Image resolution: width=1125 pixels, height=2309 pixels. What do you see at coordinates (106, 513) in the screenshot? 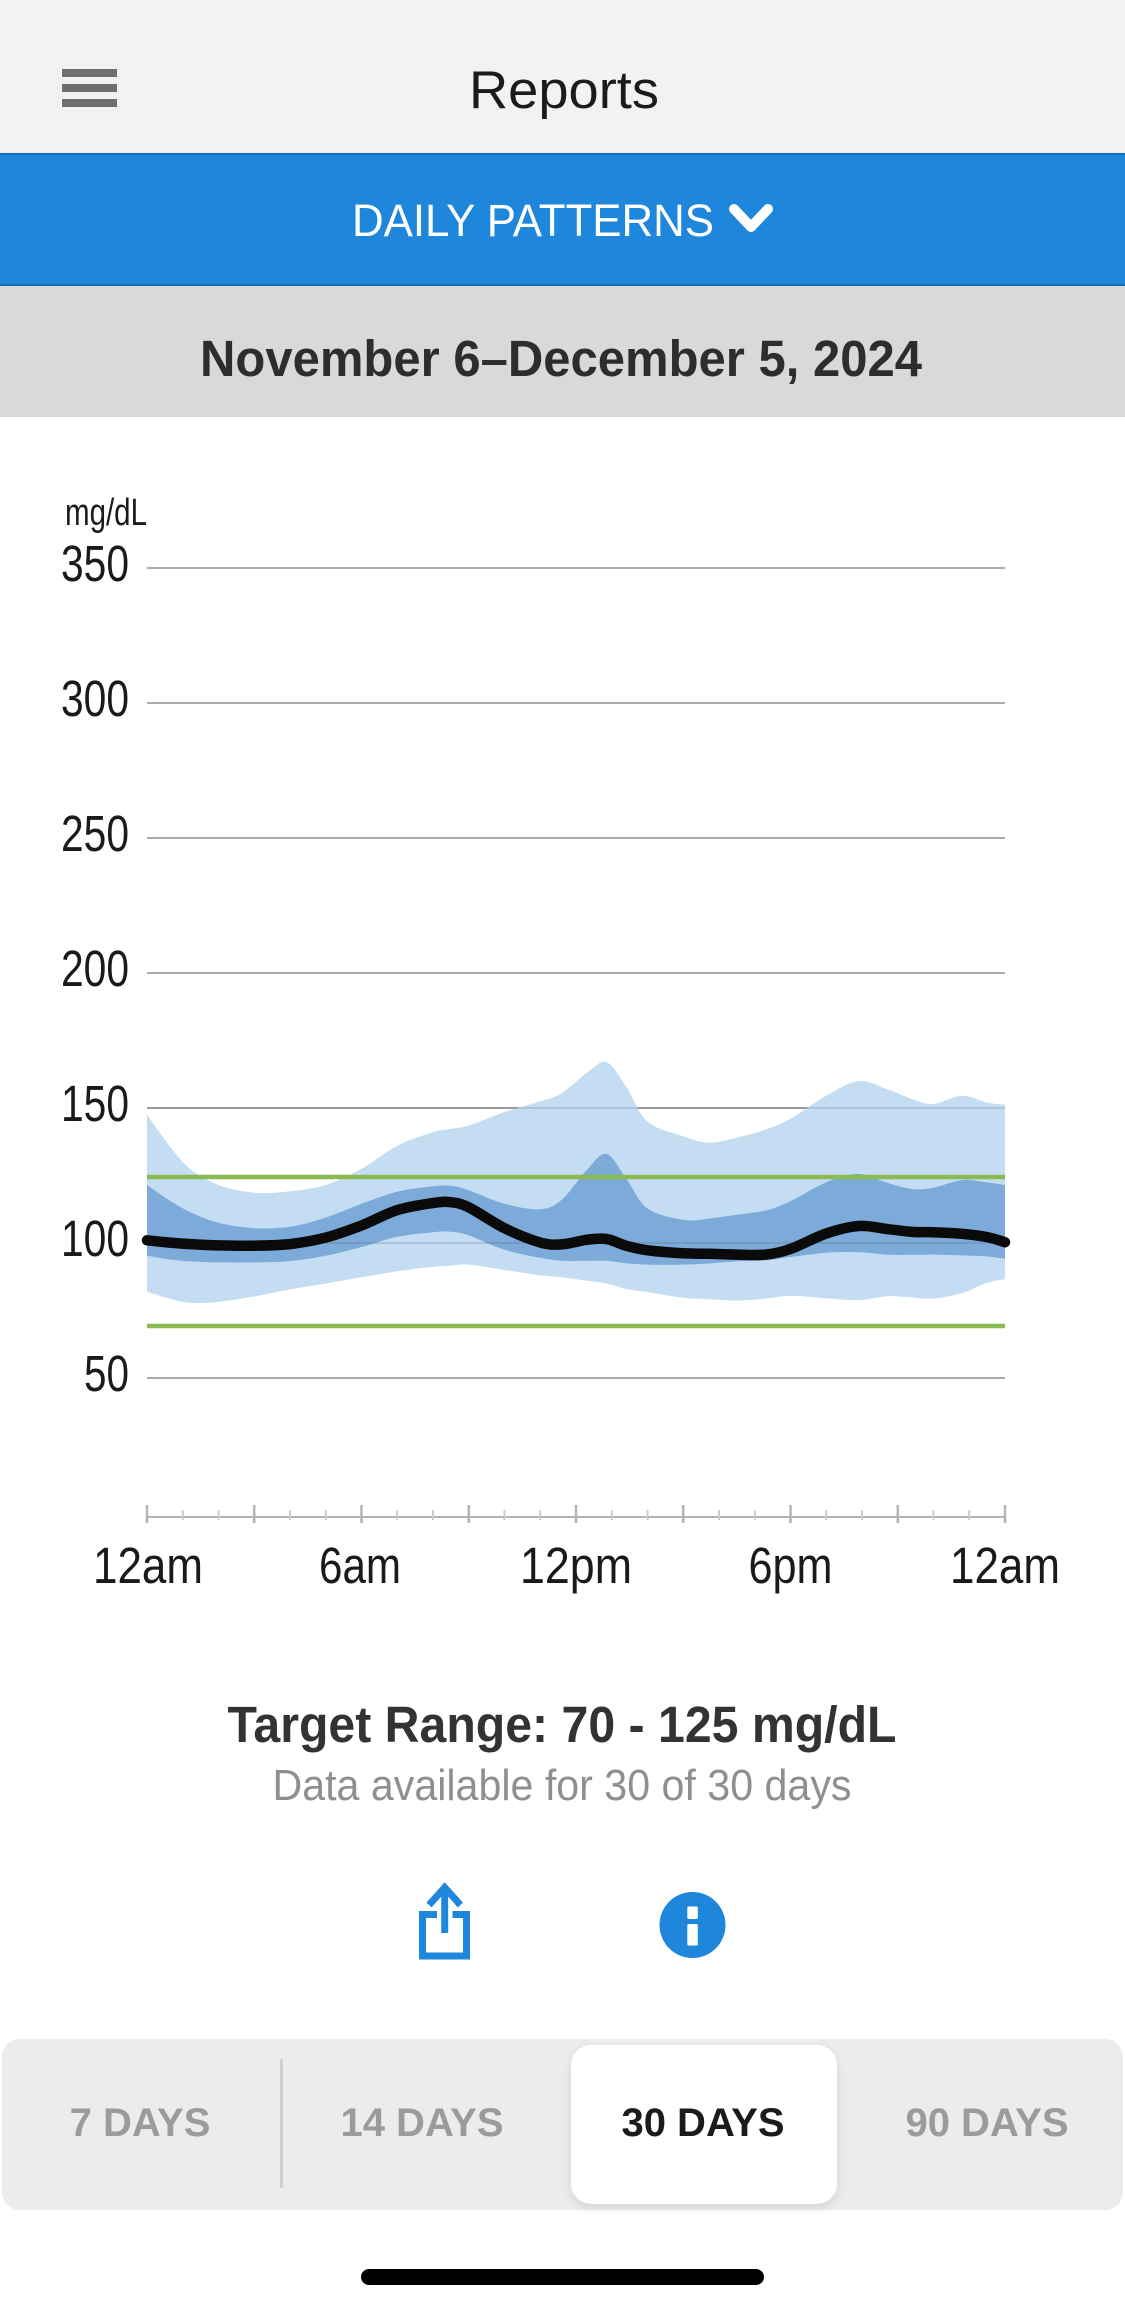
I see `svg-text: mg/dL` at bounding box center [106, 513].